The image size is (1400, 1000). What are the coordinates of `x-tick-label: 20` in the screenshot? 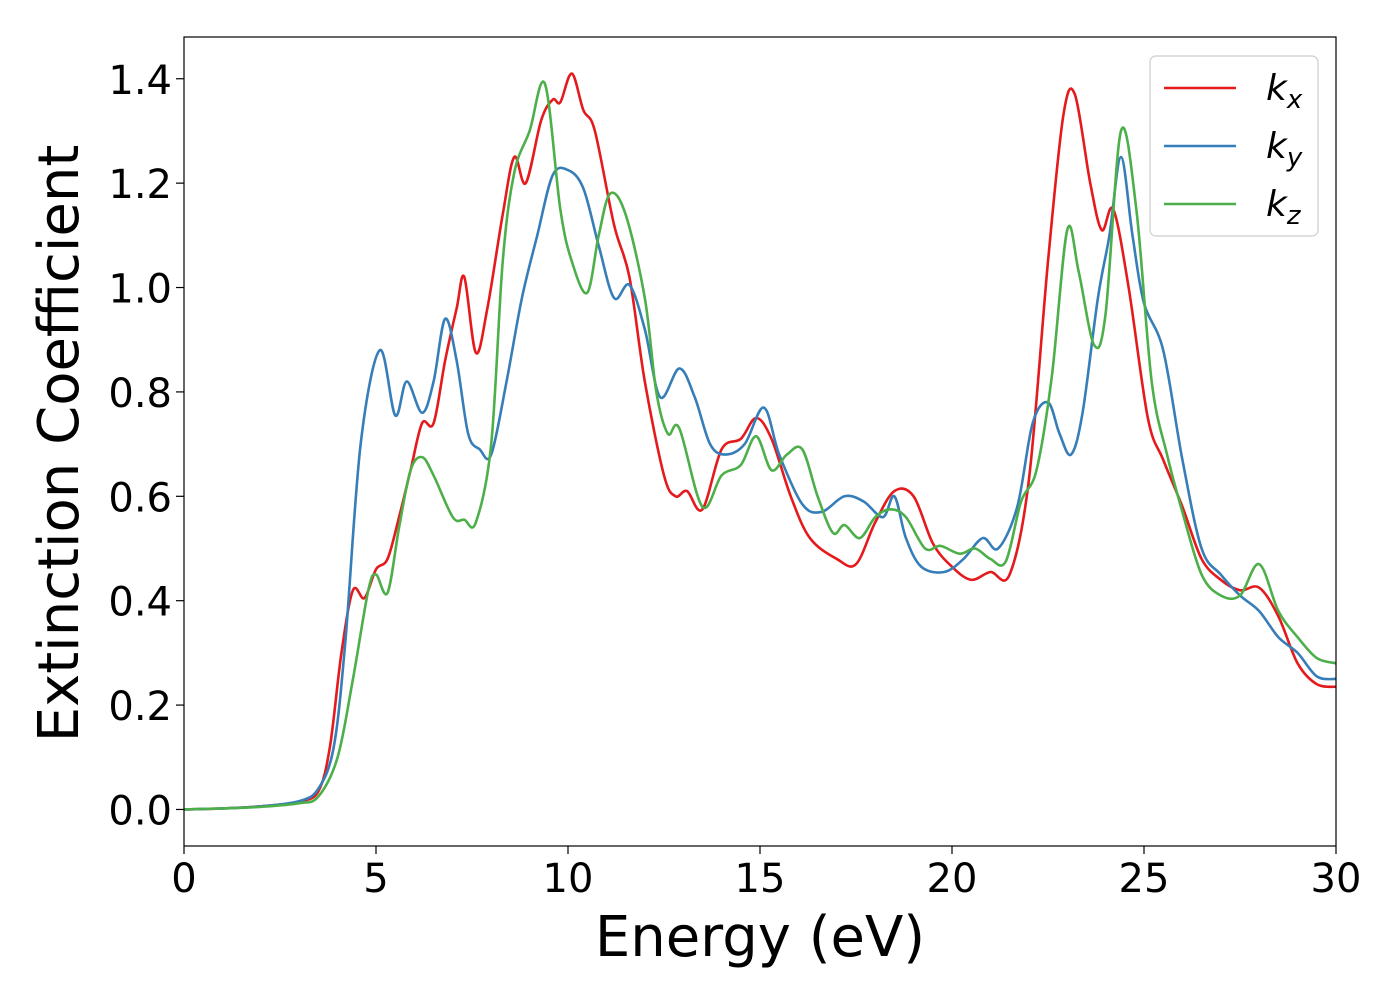 It's located at (952, 879).